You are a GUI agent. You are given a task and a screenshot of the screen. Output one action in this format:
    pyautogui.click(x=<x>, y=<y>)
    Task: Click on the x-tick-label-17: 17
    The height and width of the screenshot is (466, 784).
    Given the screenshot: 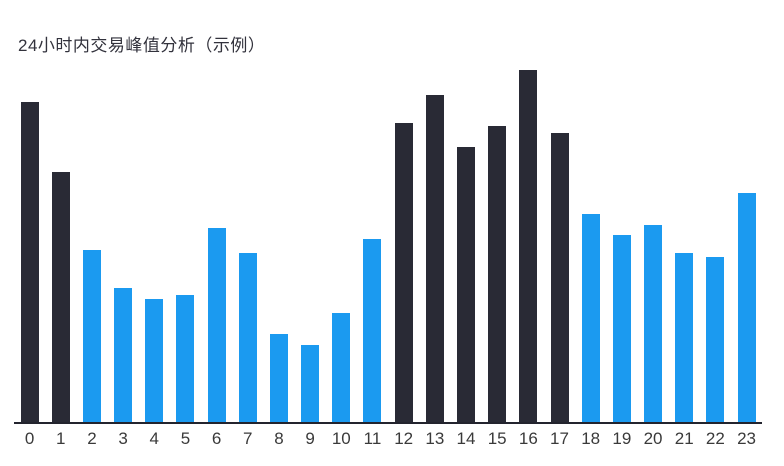 What is the action you would take?
    pyautogui.click(x=559, y=438)
    